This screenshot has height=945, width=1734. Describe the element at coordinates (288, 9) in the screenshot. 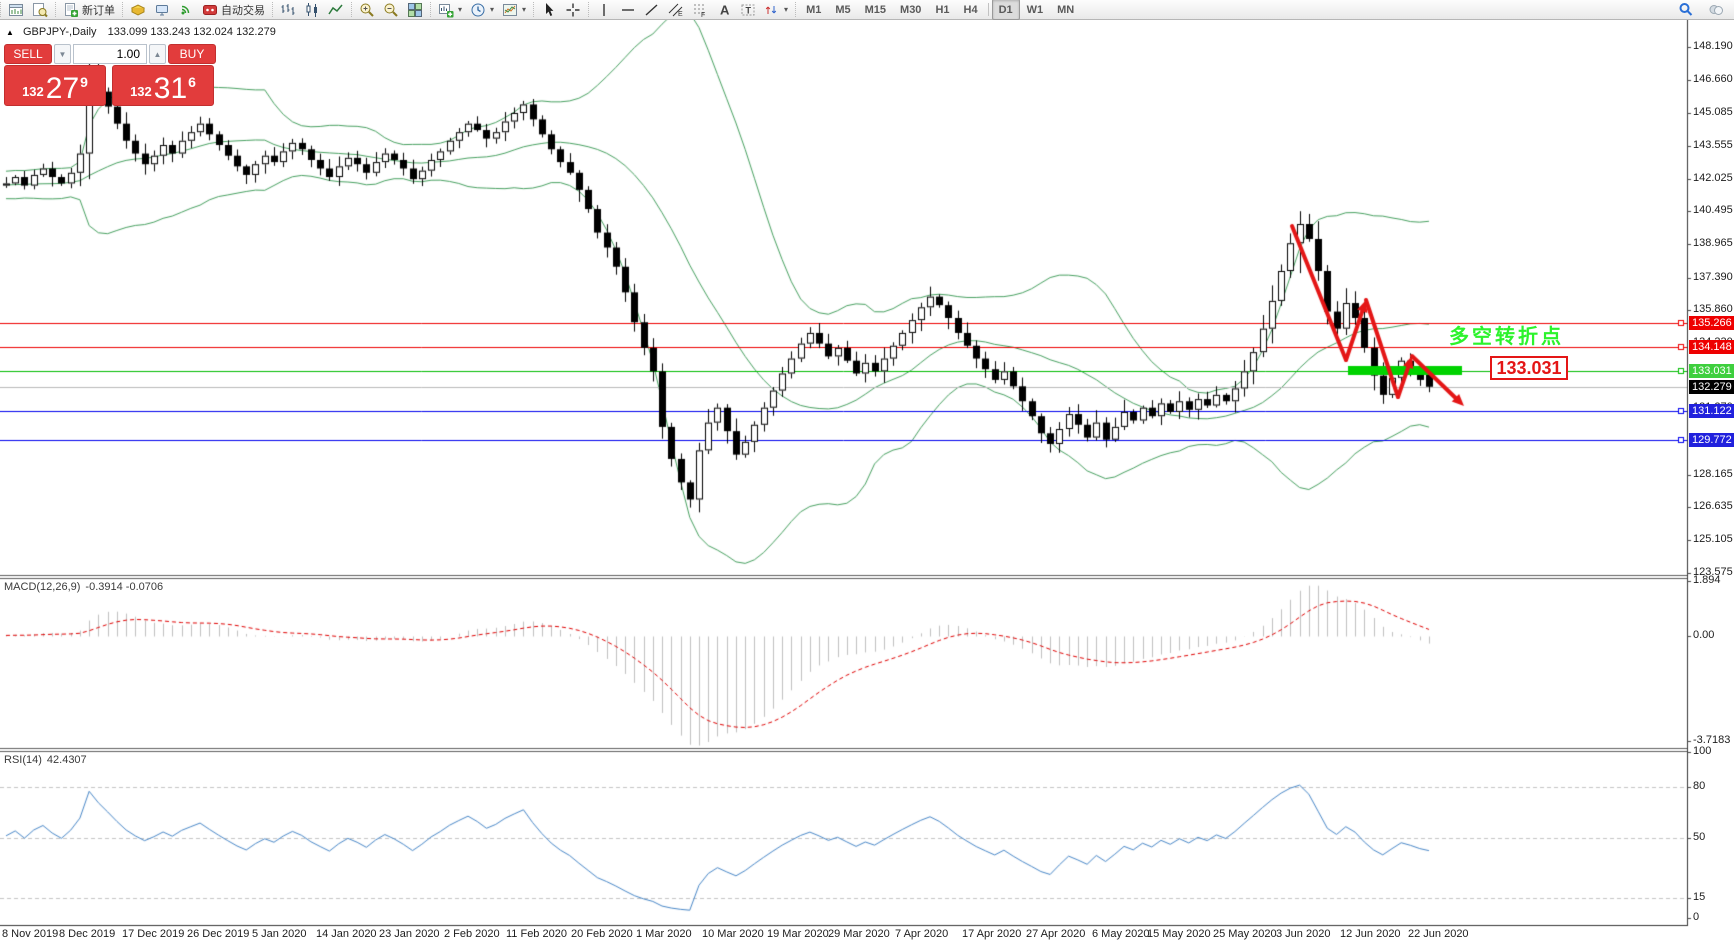

I see `bar-chart-button` at that location.